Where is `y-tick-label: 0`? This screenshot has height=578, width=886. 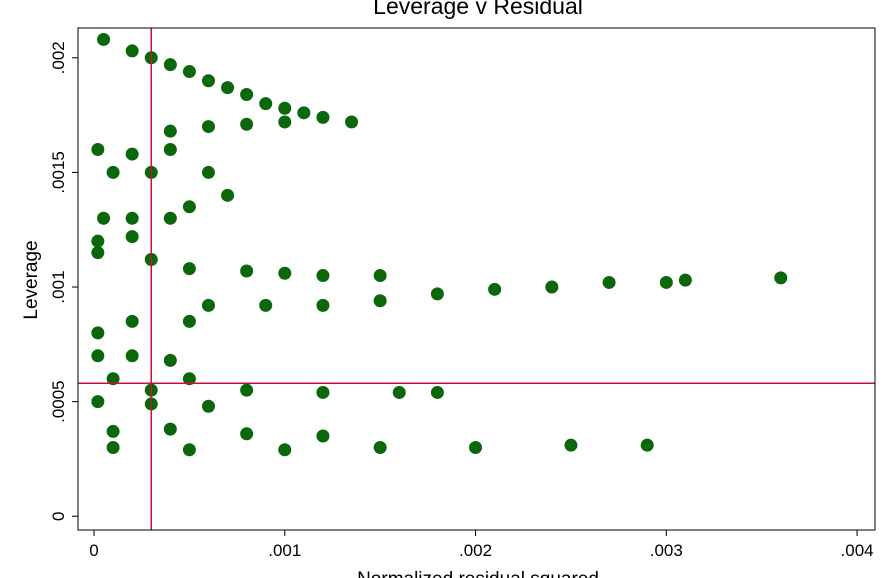
y-tick-label: 0 is located at coordinates (58, 516).